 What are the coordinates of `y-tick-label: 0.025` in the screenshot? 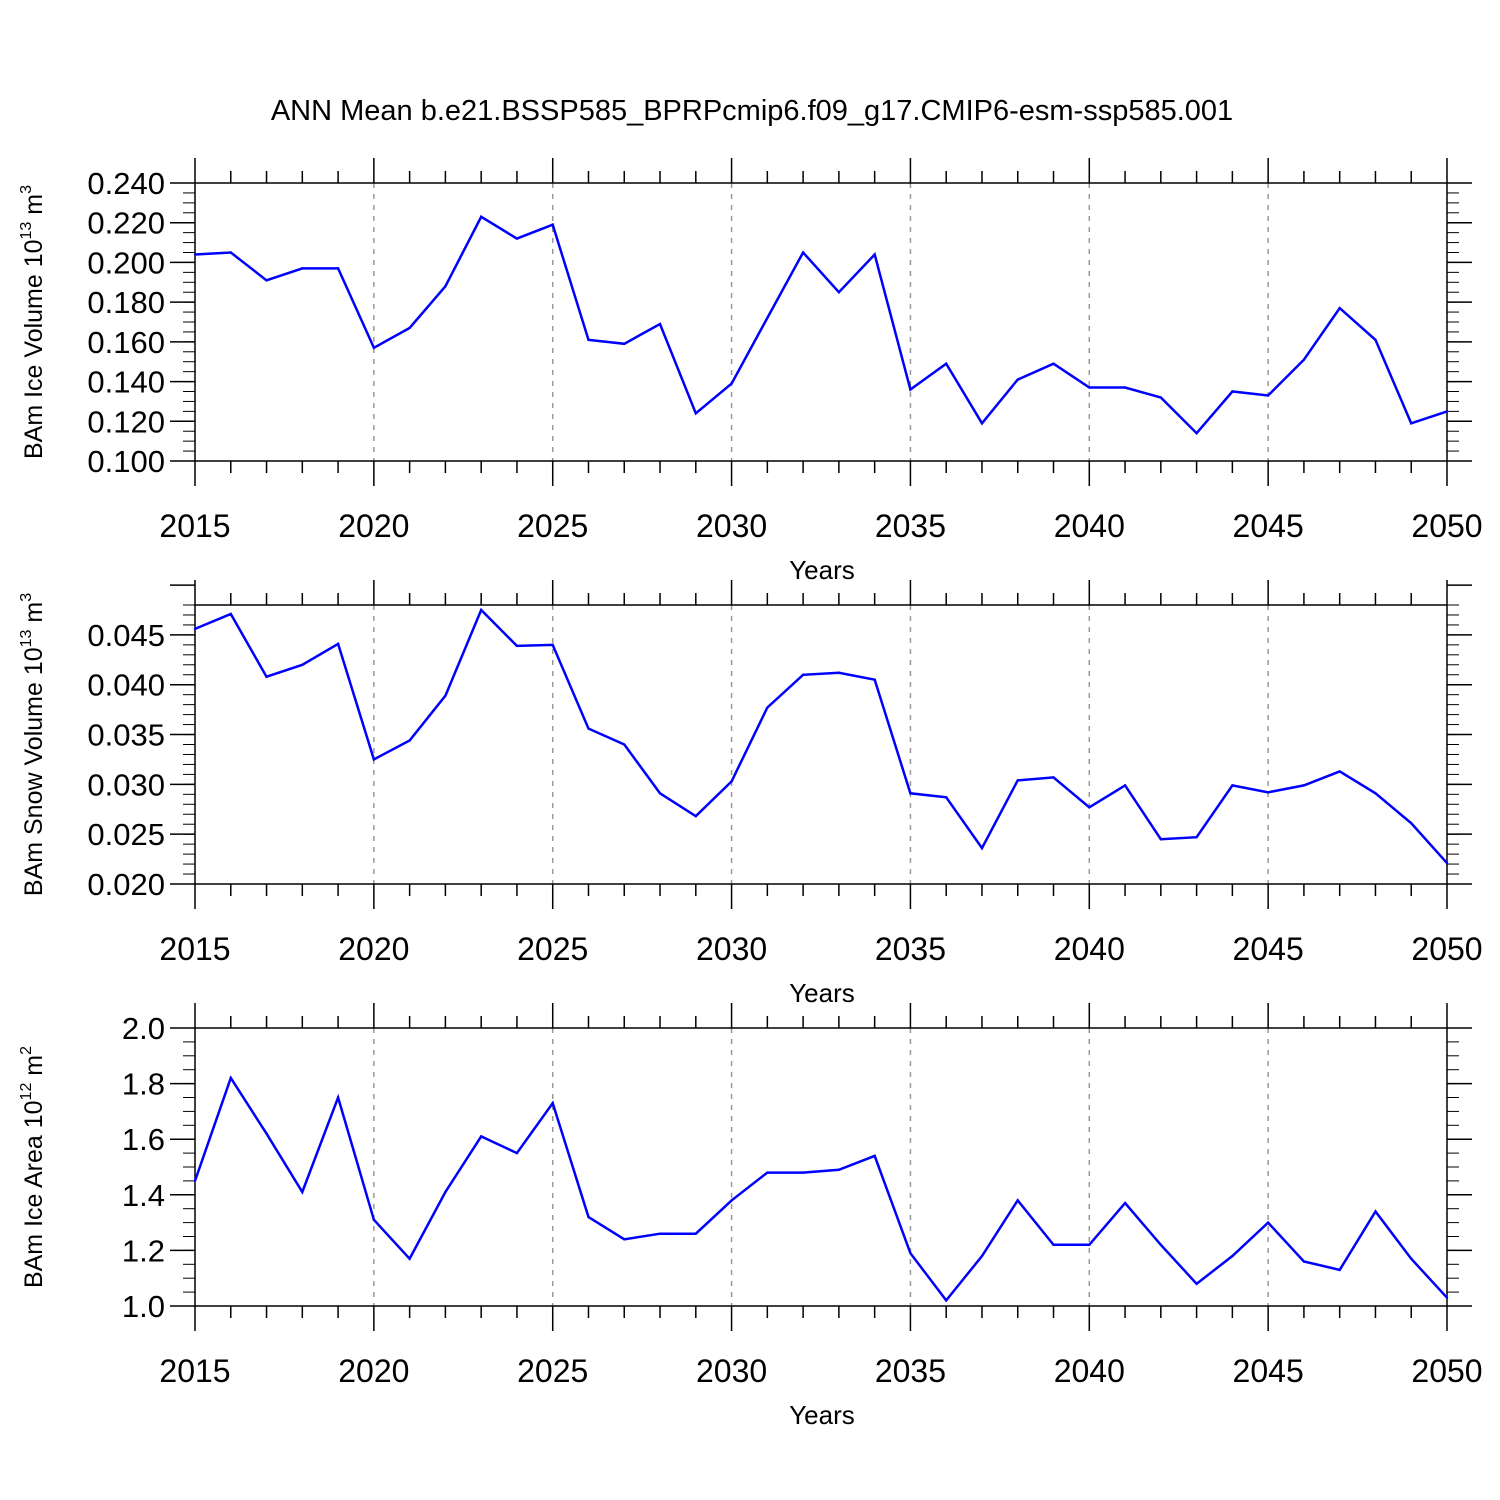 It's located at (126, 834).